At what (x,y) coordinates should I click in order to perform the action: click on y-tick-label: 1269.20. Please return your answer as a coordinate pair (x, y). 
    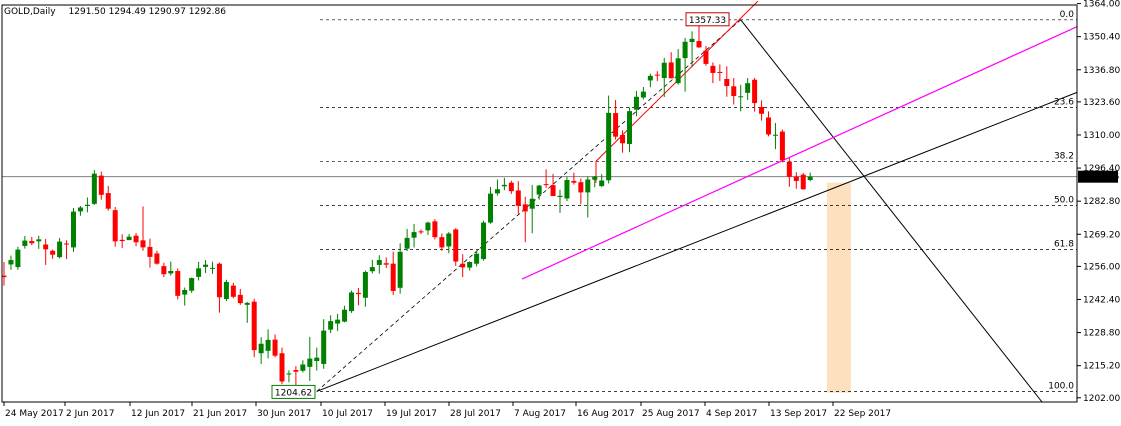
    Looking at the image, I should click on (1101, 235).